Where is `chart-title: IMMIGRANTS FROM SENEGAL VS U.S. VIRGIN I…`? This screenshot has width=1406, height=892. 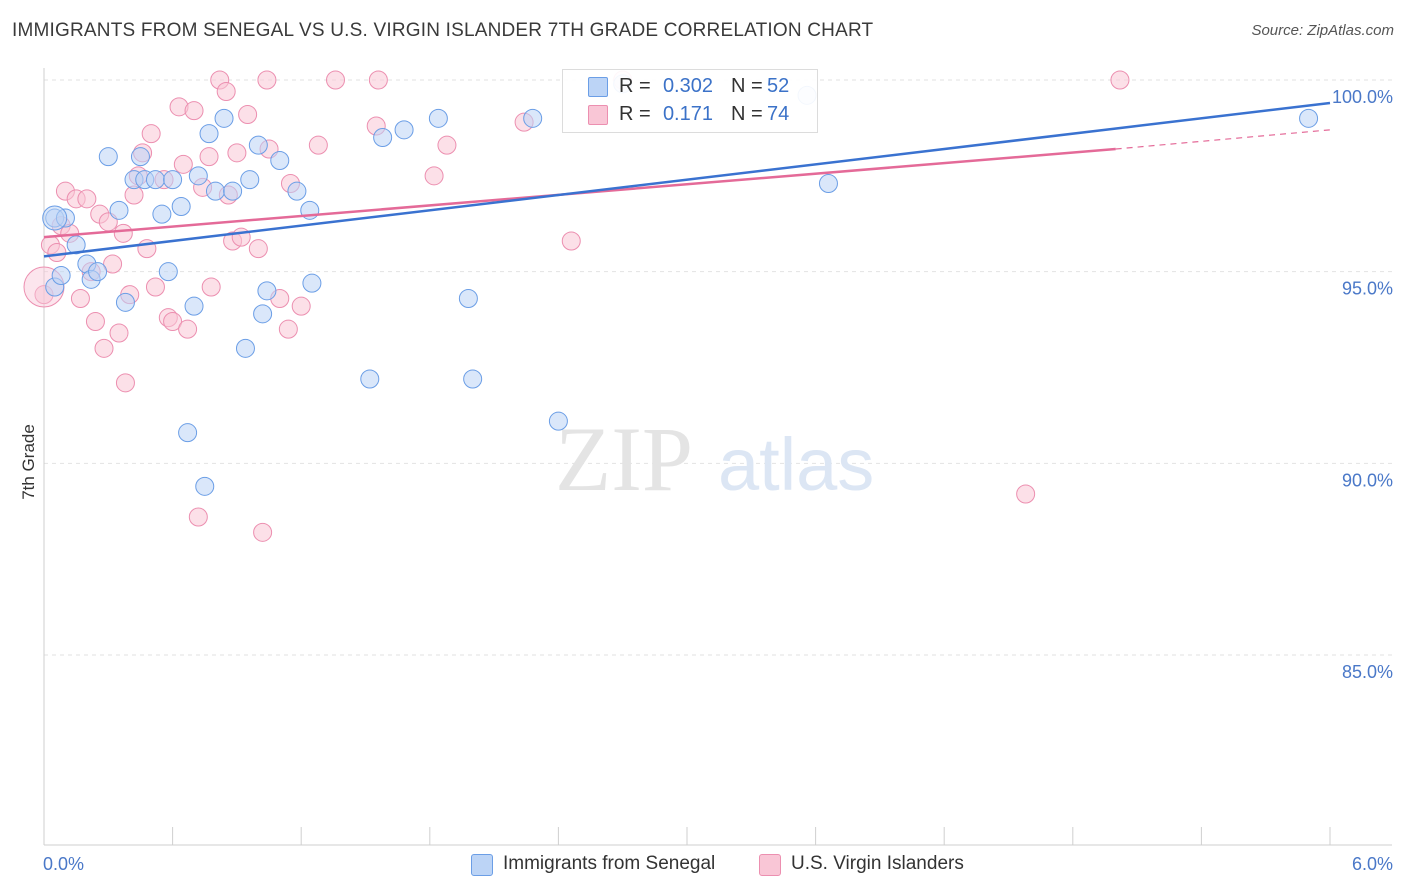 chart-title: IMMIGRANTS FROM SENEGAL VS U.S. VIRGIN I… is located at coordinates (443, 30).